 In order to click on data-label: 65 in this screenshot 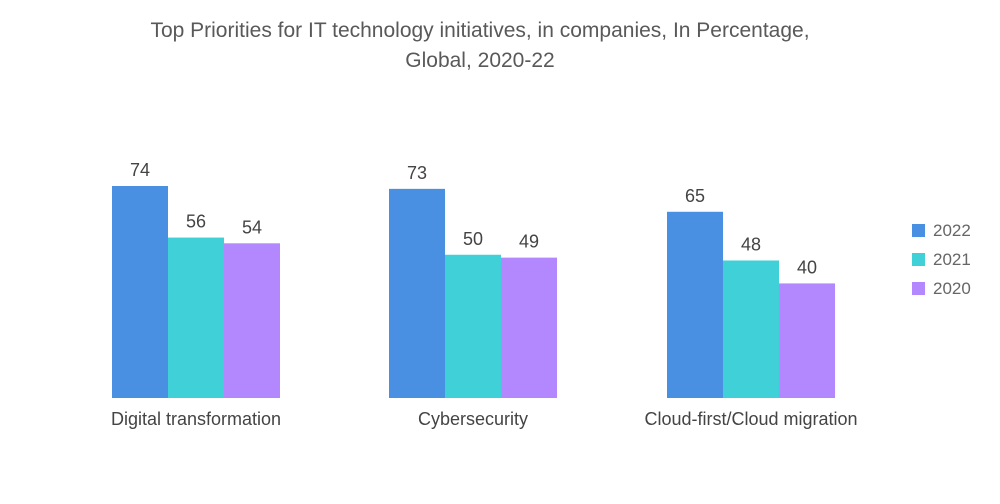, I will do `click(695, 196)`.